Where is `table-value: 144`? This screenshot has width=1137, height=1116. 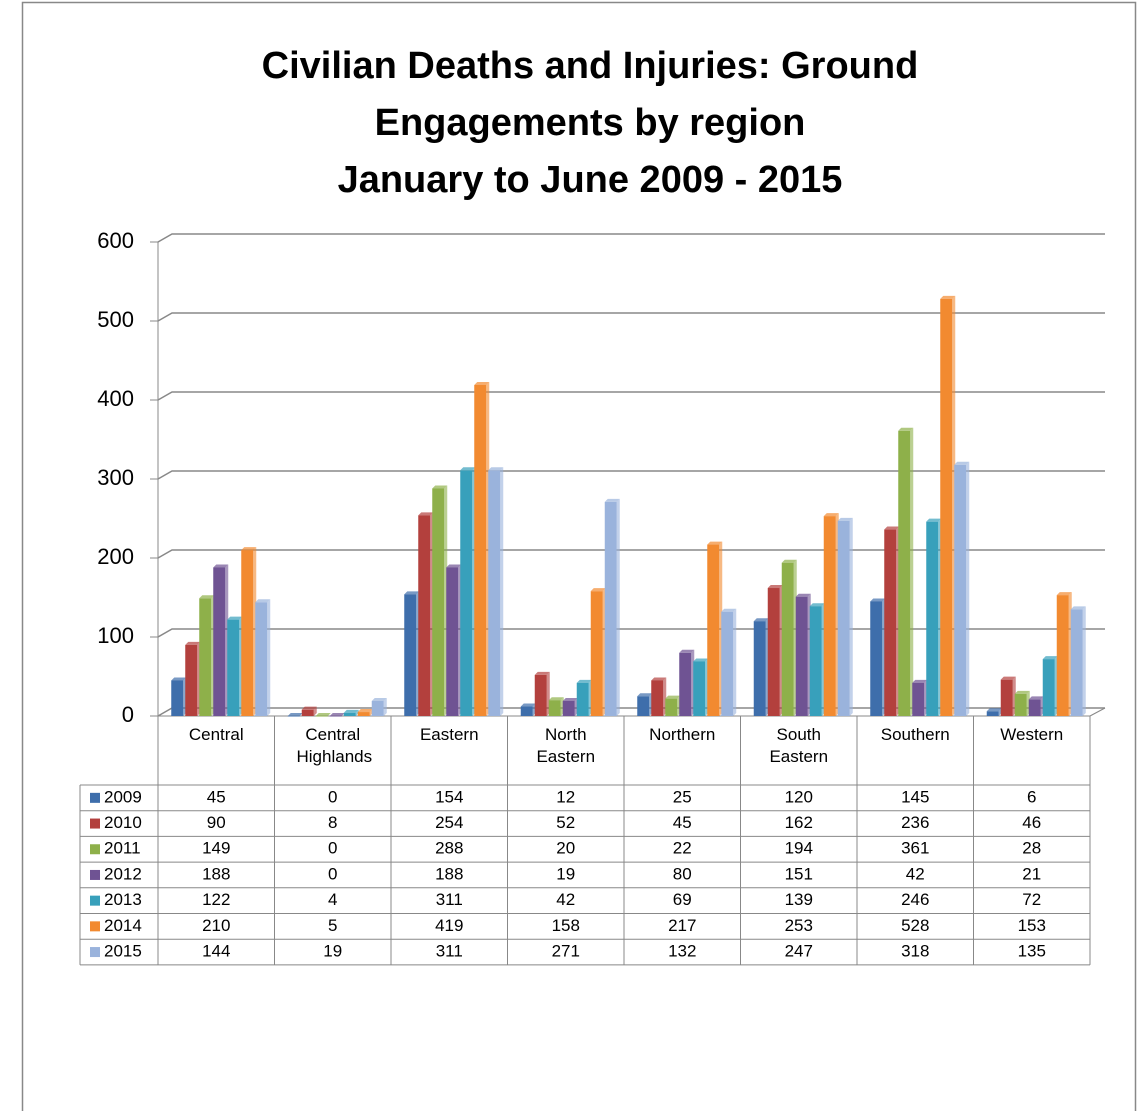 table-value: 144 is located at coordinates (216, 951).